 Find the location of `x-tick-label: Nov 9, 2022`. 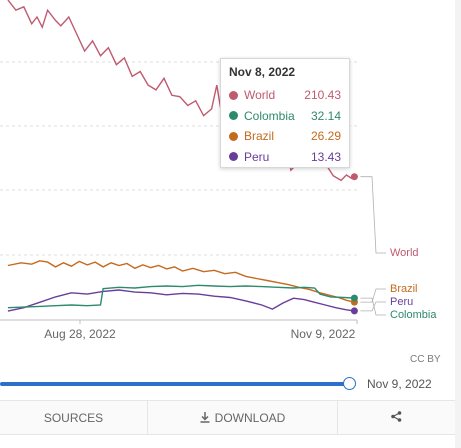

x-tick-label: Nov 9, 2022 is located at coordinates (323, 334).